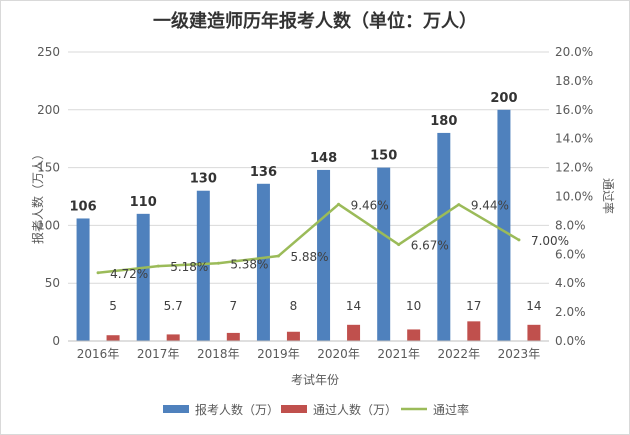 This screenshot has height=435, width=630. What do you see at coordinates (570, 341) in the screenshot?
I see `y2-tick-label: 0.0%` at bounding box center [570, 341].